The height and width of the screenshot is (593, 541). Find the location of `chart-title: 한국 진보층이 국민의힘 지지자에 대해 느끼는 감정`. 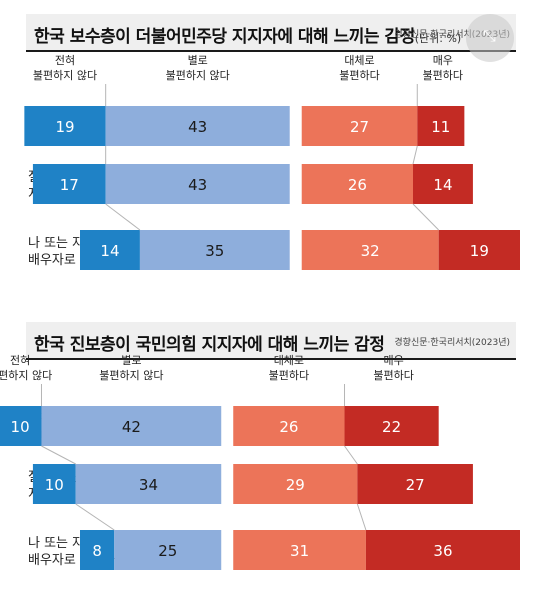

chart-title: 한국 진보층이 국민의힘 지지자에 대해 느끼는 감정 is located at coordinates (209, 345).